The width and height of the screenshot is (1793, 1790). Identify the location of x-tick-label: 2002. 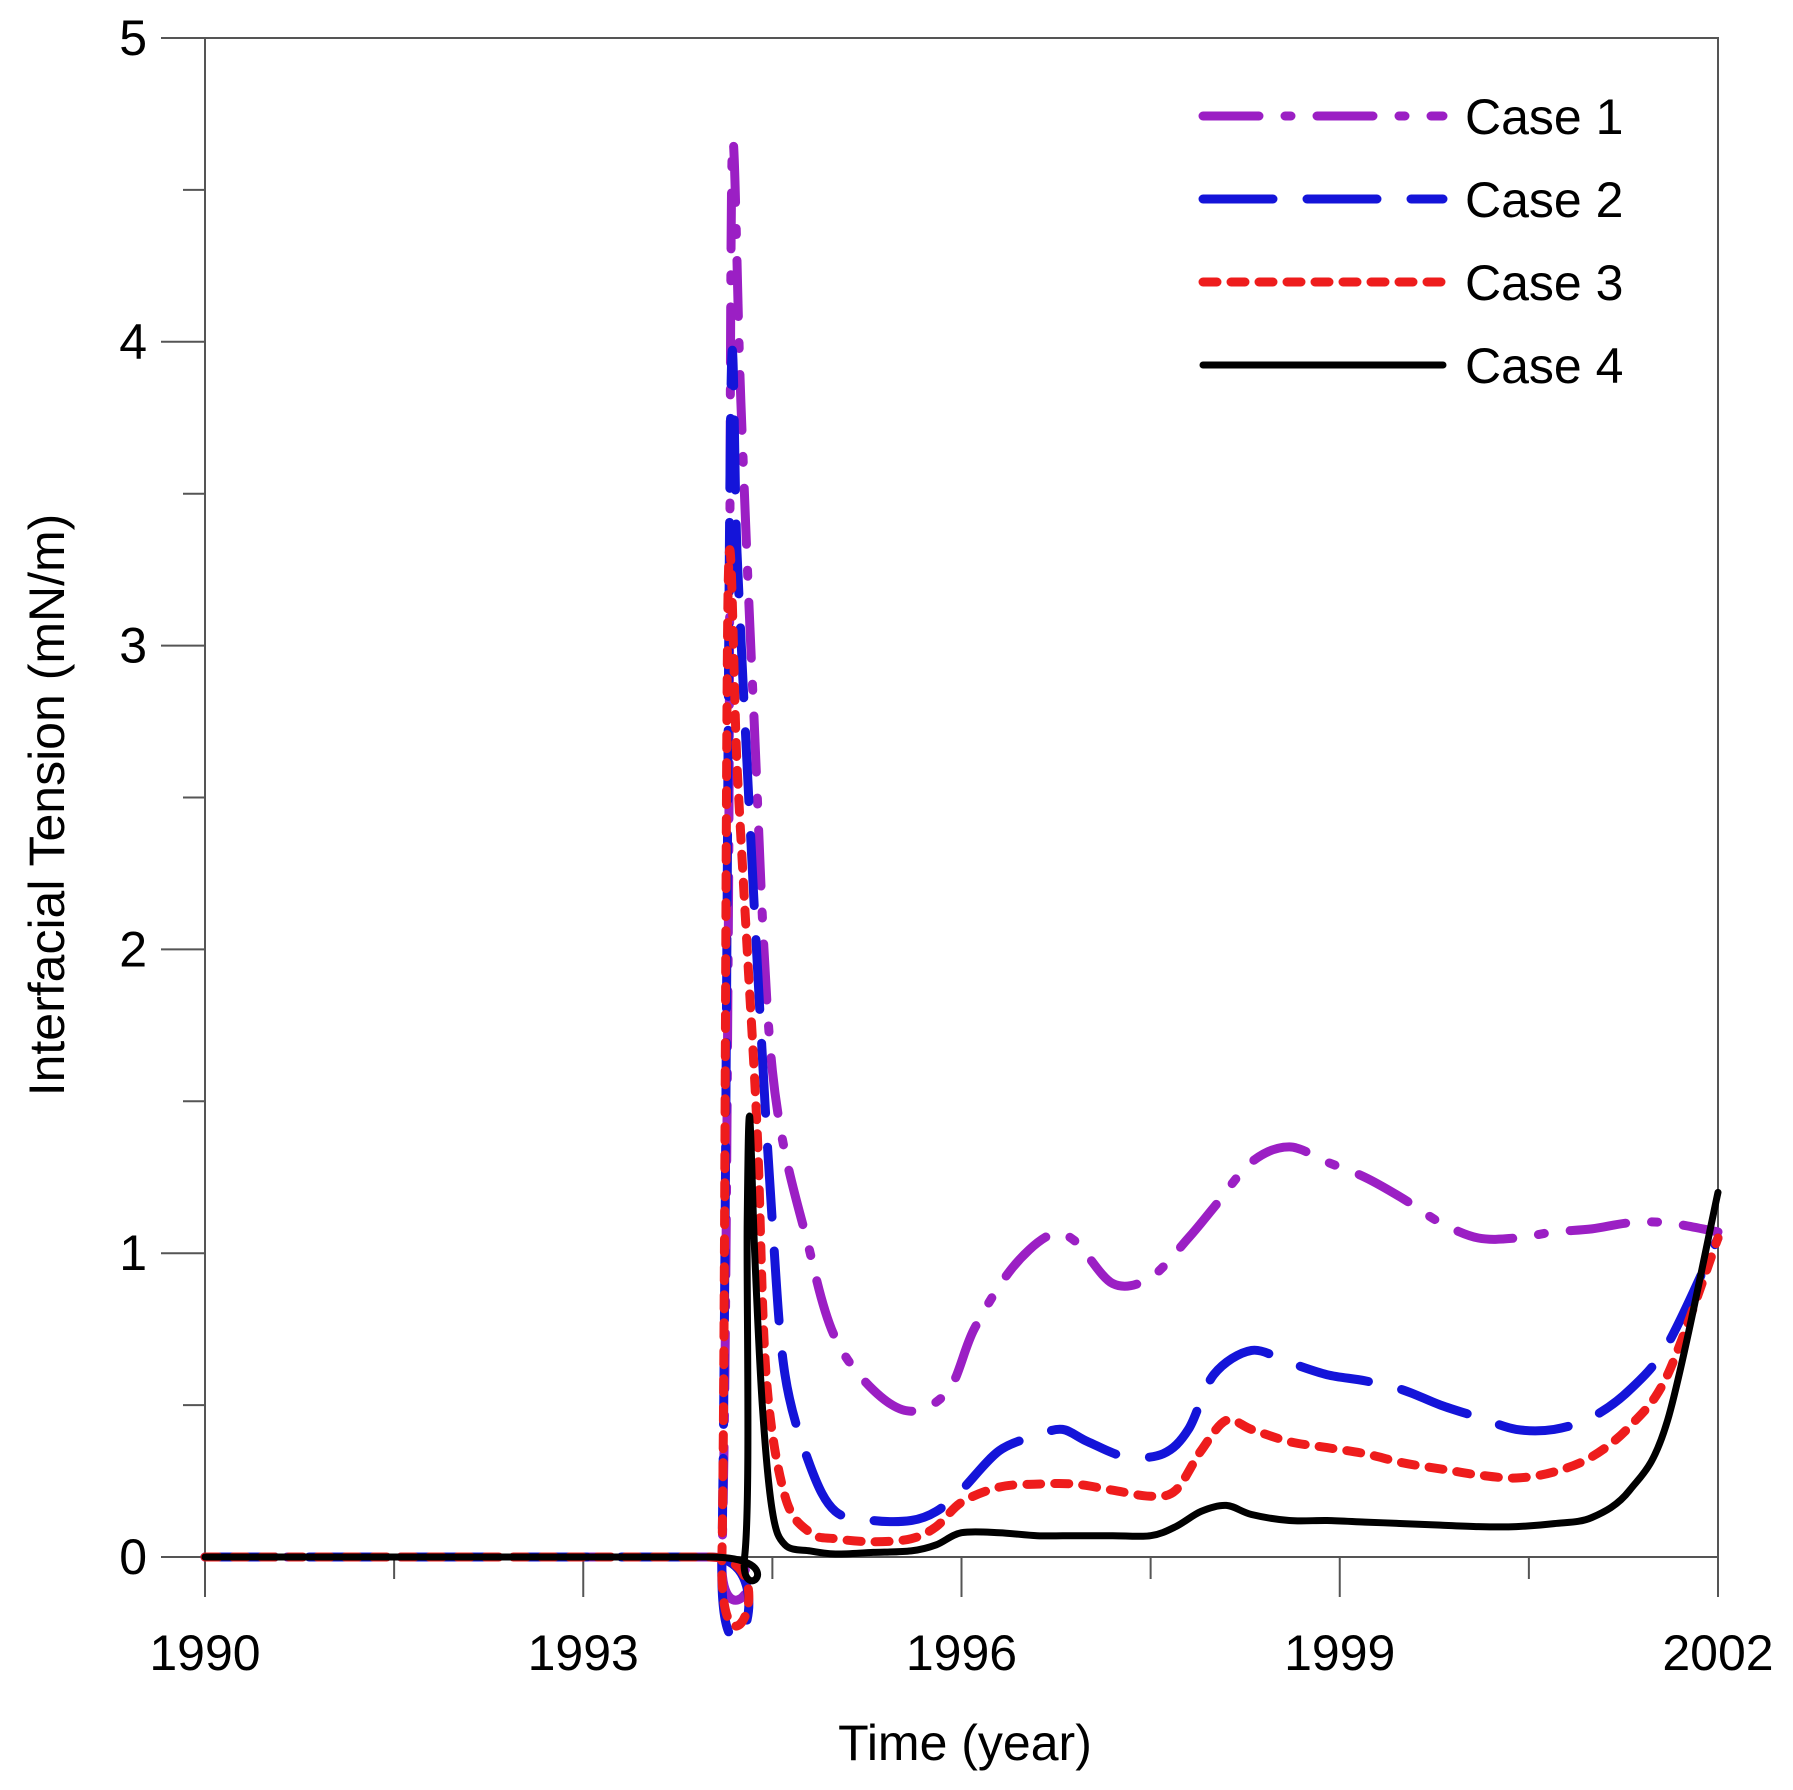
(1717, 1653).